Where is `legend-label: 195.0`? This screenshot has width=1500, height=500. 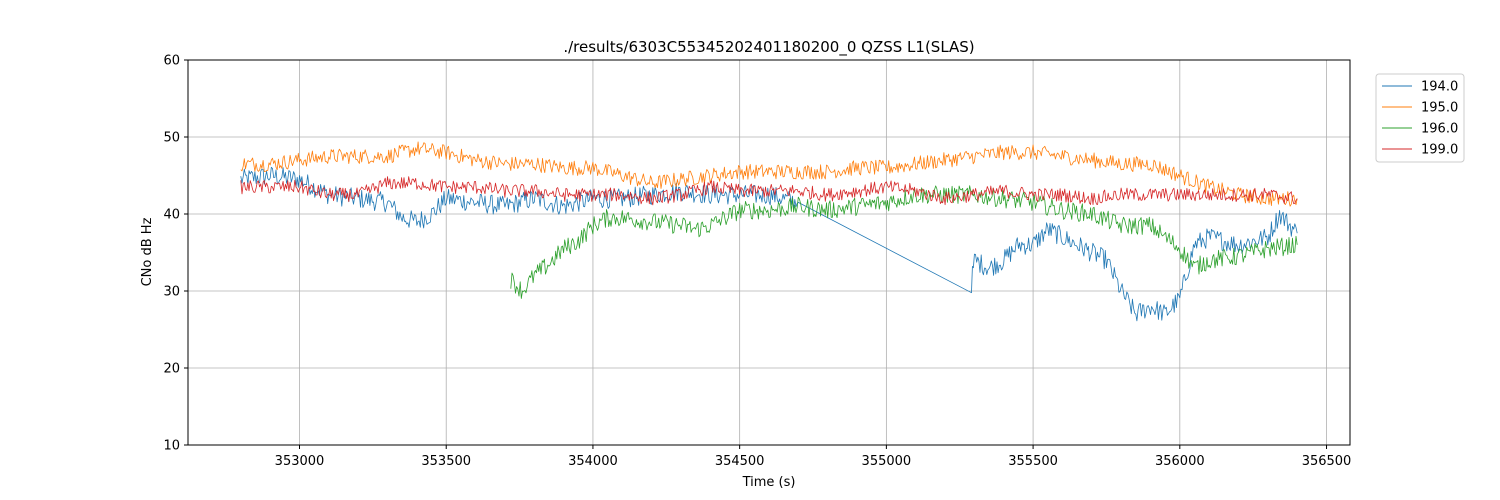
legend-label: 195.0 is located at coordinates (1439, 108).